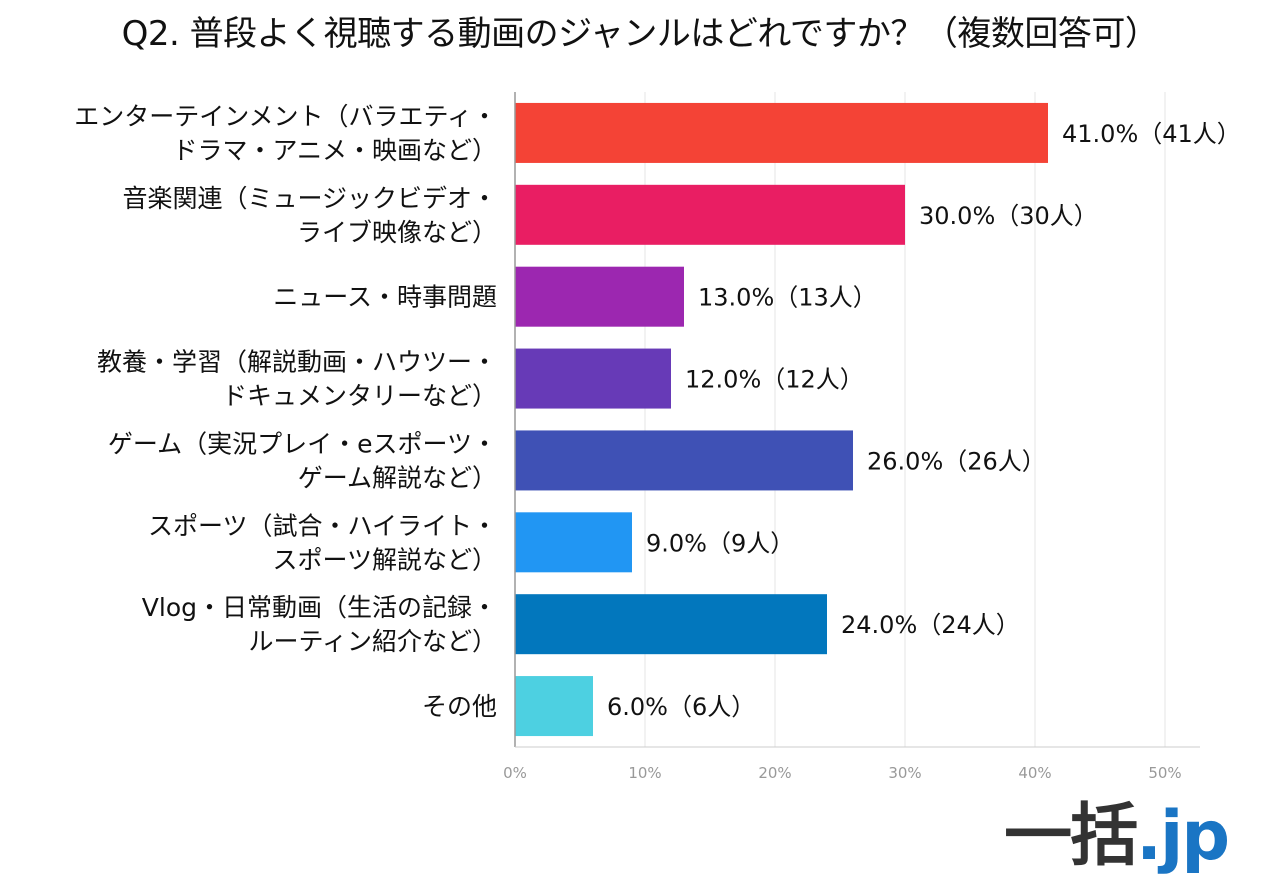 Image resolution: width=1280 pixels, height=887 pixels. What do you see at coordinates (774, 380) in the screenshot?
I see `data-label: 12.0%（12人）` at bounding box center [774, 380].